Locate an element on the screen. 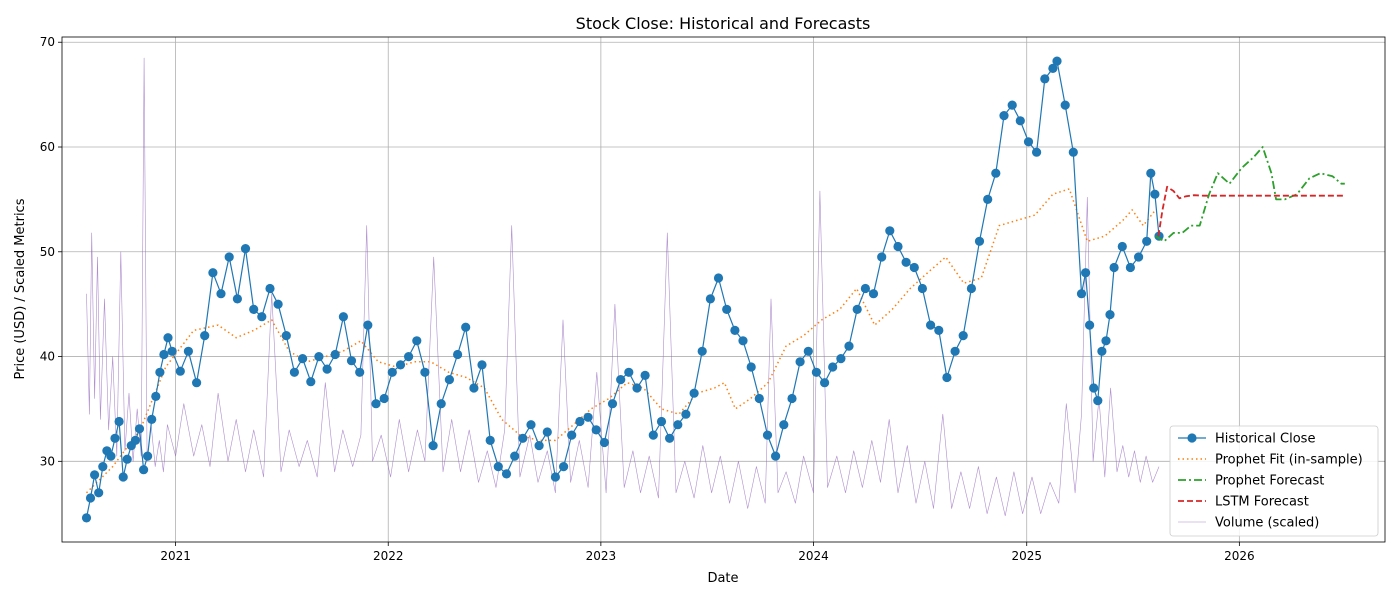  legend-label-historical-close: Historical Close is located at coordinates (1265, 439).